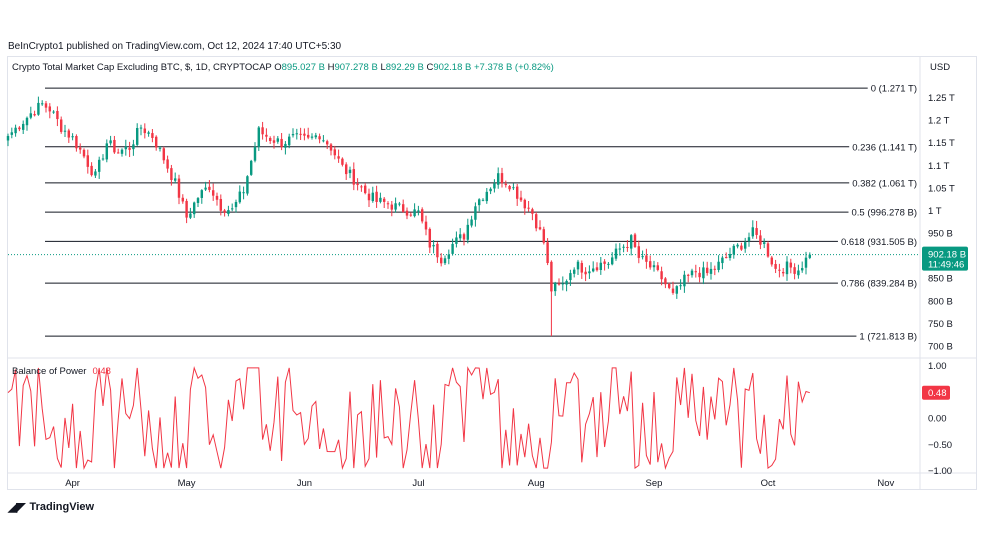 The width and height of the screenshot is (984, 554). Describe the element at coordinates (49, 371) in the screenshot. I see `bop-title: Balance of Power` at that location.